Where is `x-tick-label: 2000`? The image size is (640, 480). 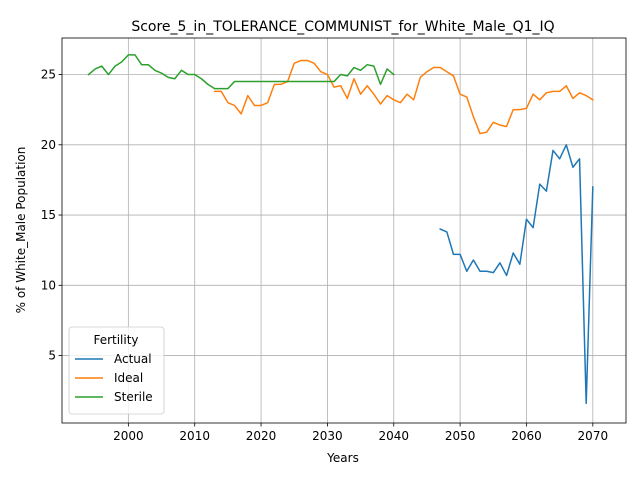 x-tick-label: 2000 is located at coordinates (128, 436).